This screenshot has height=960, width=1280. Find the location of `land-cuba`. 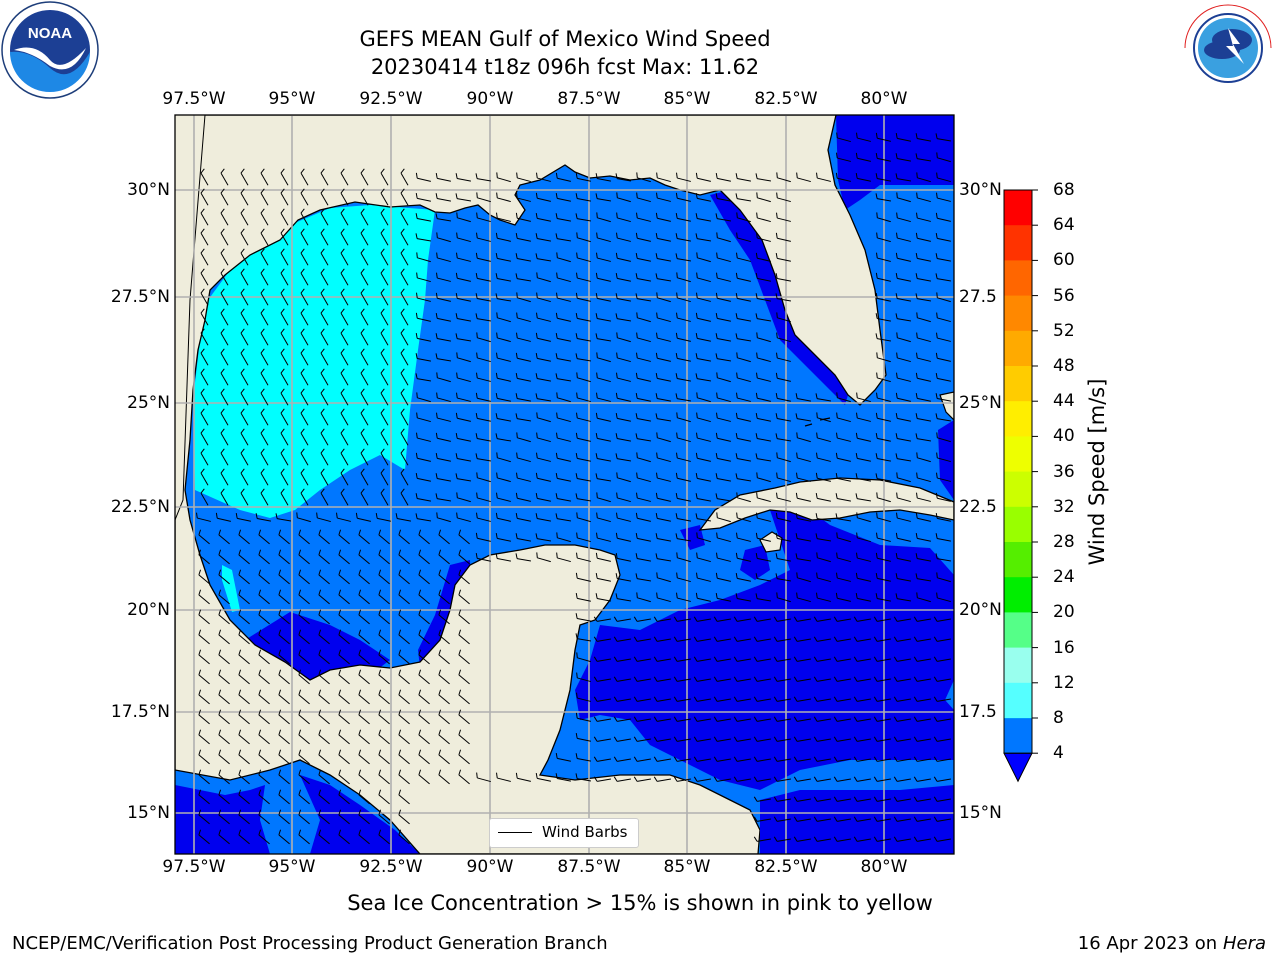

land-cuba is located at coordinates (826, 504).